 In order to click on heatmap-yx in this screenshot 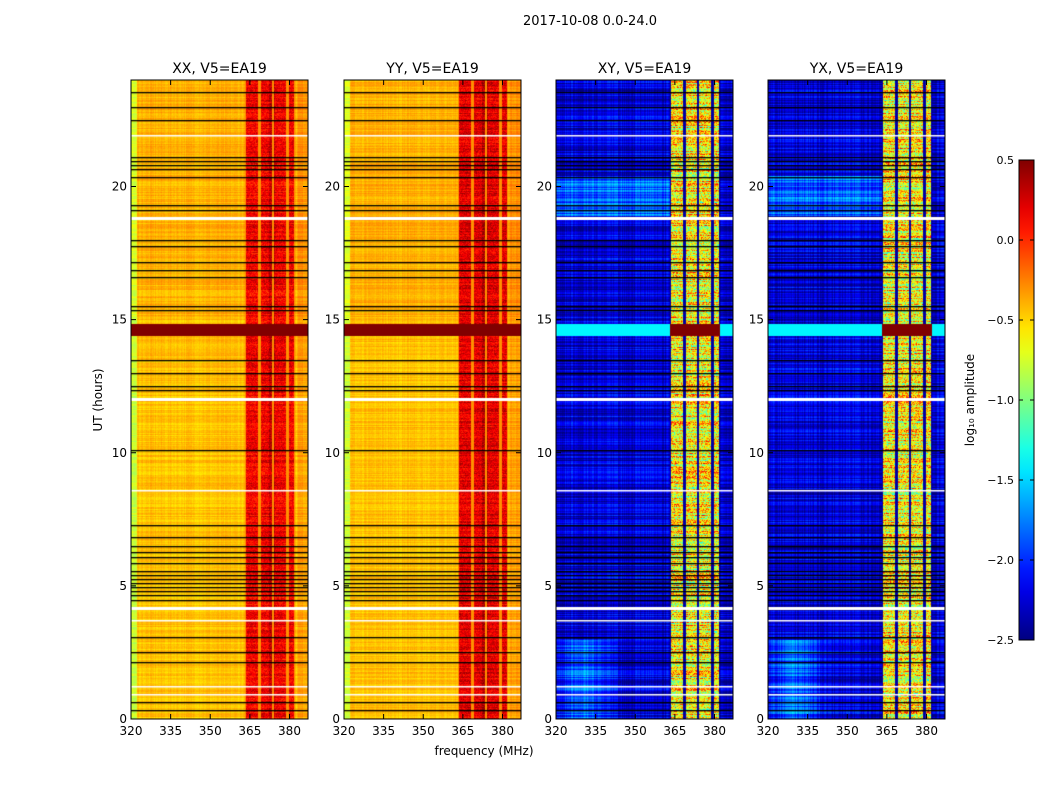, I will do `click(856, 399)`.